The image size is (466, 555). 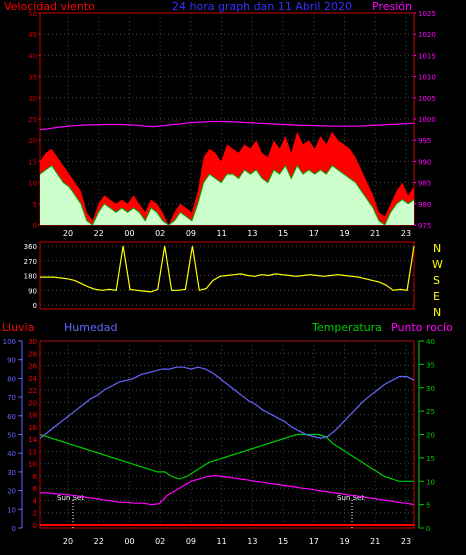 What do you see at coordinates (35, 226) in the screenshot?
I see `wind-y-tick-label: 0` at bounding box center [35, 226].